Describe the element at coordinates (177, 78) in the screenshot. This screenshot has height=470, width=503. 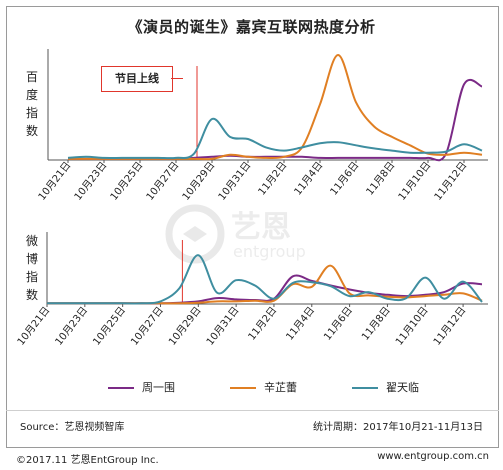
I see `launch-annotation-pointer` at that location.